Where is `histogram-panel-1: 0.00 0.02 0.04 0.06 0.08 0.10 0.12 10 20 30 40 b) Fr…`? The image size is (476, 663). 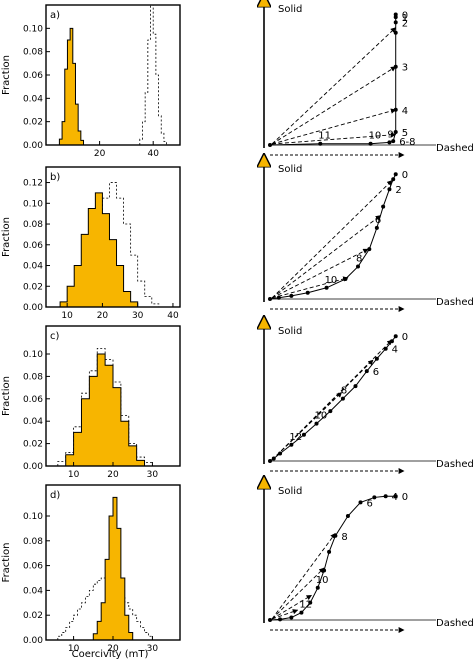 histogram-panel-1: 0.00 0.02 0.04 0.06 0.08 0.10 0.12 10 20 30 40 b) Fr… is located at coordinates (90, 244).